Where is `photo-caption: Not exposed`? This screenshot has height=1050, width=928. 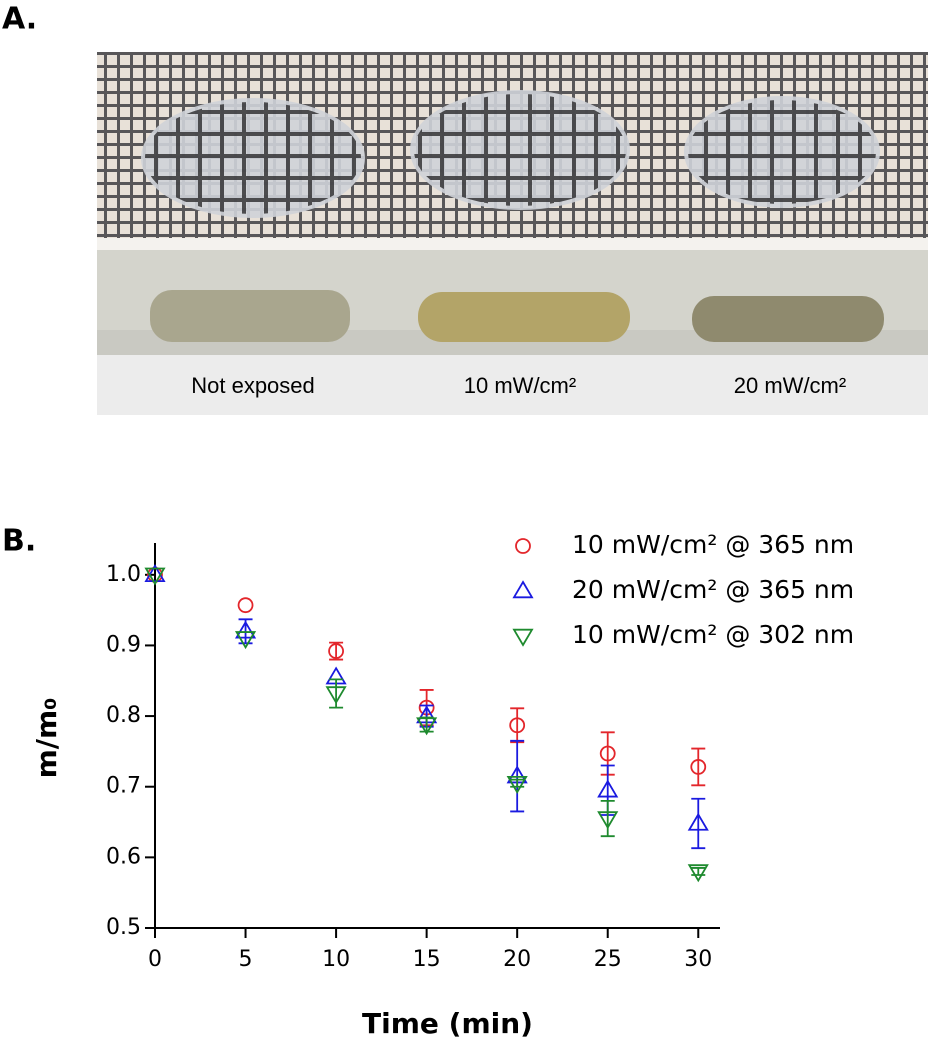
photo-caption: Not exposed is located at coordinates (253, 385).